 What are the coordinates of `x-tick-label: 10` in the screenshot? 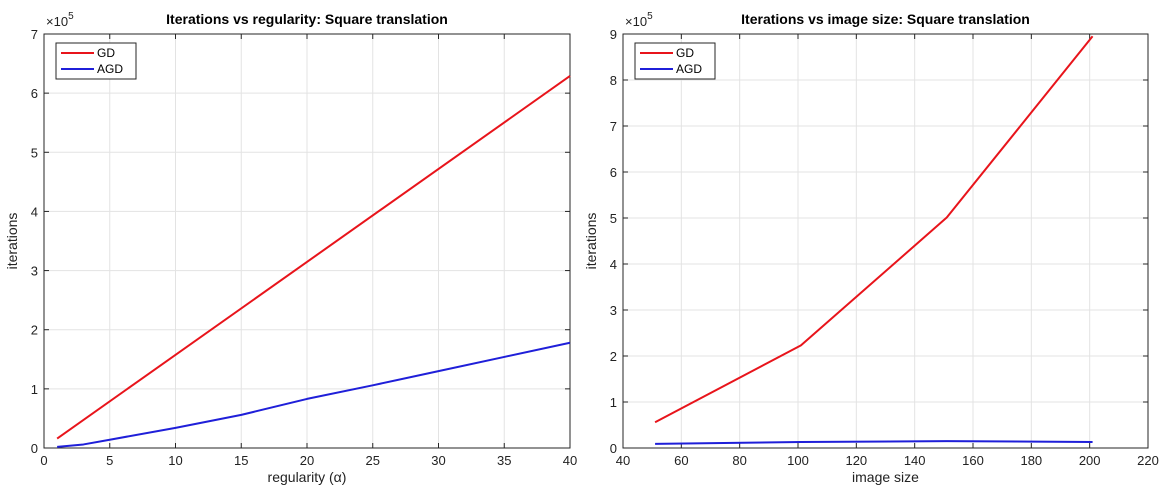 It's located at (175, 460).